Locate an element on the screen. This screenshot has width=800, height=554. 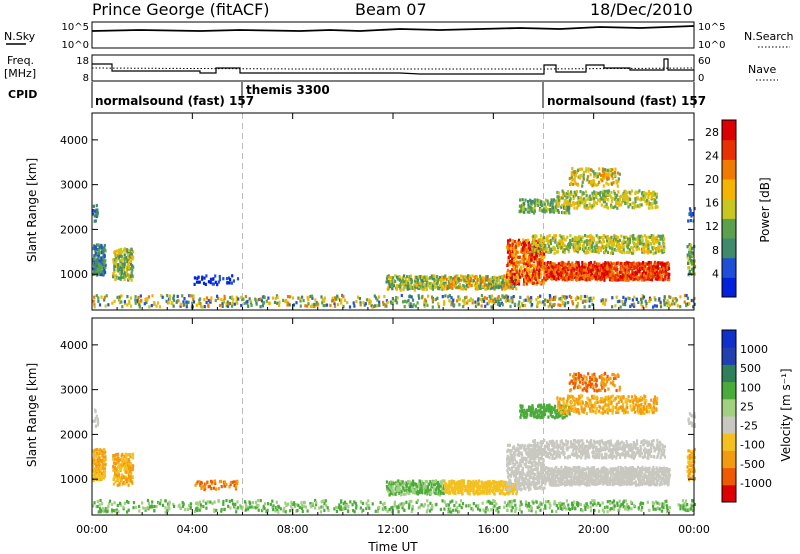
nsky-tick-bottom: 10^0 is located at coordinates (75, 45).